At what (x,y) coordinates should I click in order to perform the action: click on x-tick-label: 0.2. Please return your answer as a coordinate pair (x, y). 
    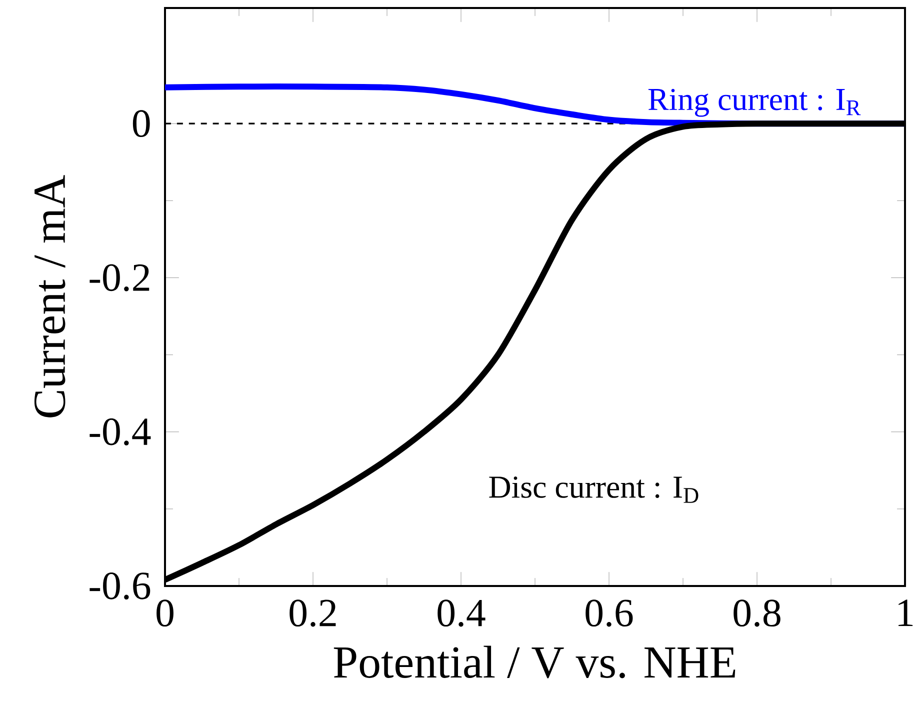
    Looking at the image, I should click on (313, 613).